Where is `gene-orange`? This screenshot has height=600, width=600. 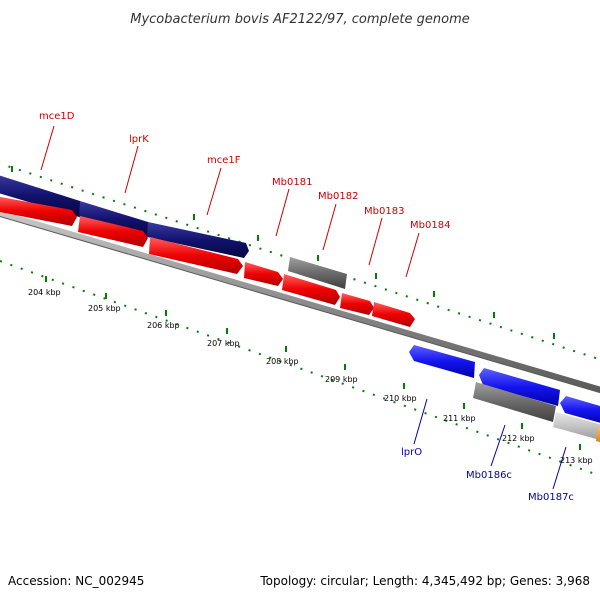
gene-orange is located at coordinates (598, 435).